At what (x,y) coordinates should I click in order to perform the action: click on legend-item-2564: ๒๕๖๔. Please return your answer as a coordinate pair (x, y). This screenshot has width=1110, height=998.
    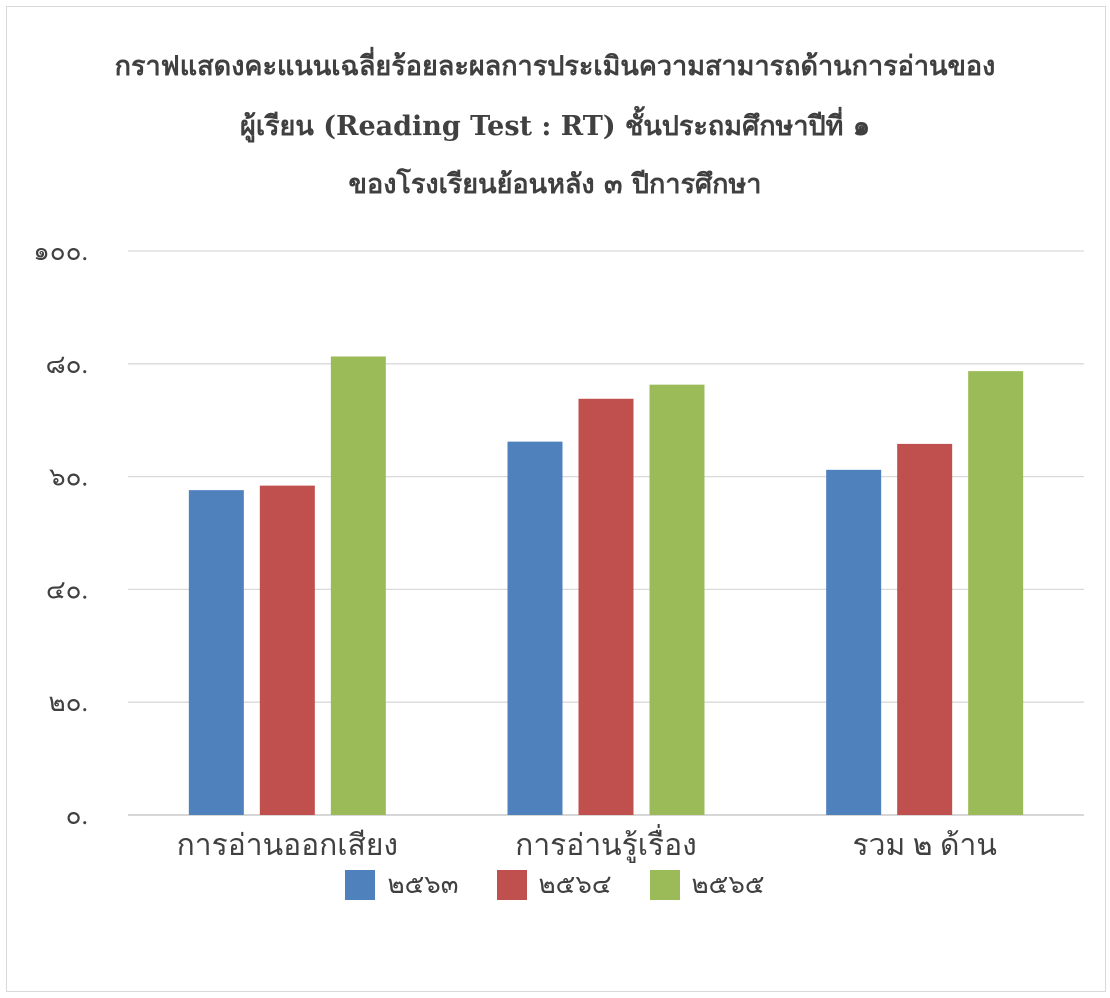
    Looking at the image, I should click on (554, 884).